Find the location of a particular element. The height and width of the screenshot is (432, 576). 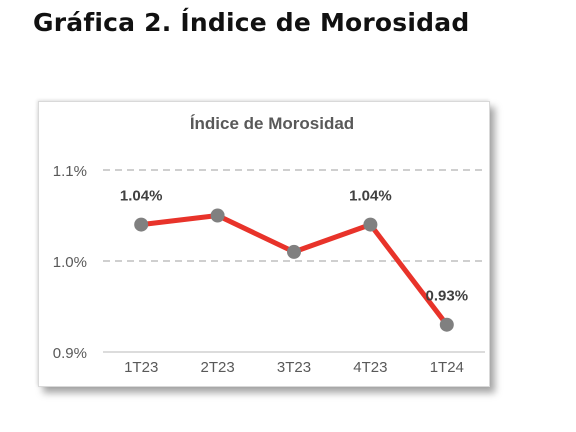

chart-title: Índice de Morosidad is located at coordinates (272, 123).